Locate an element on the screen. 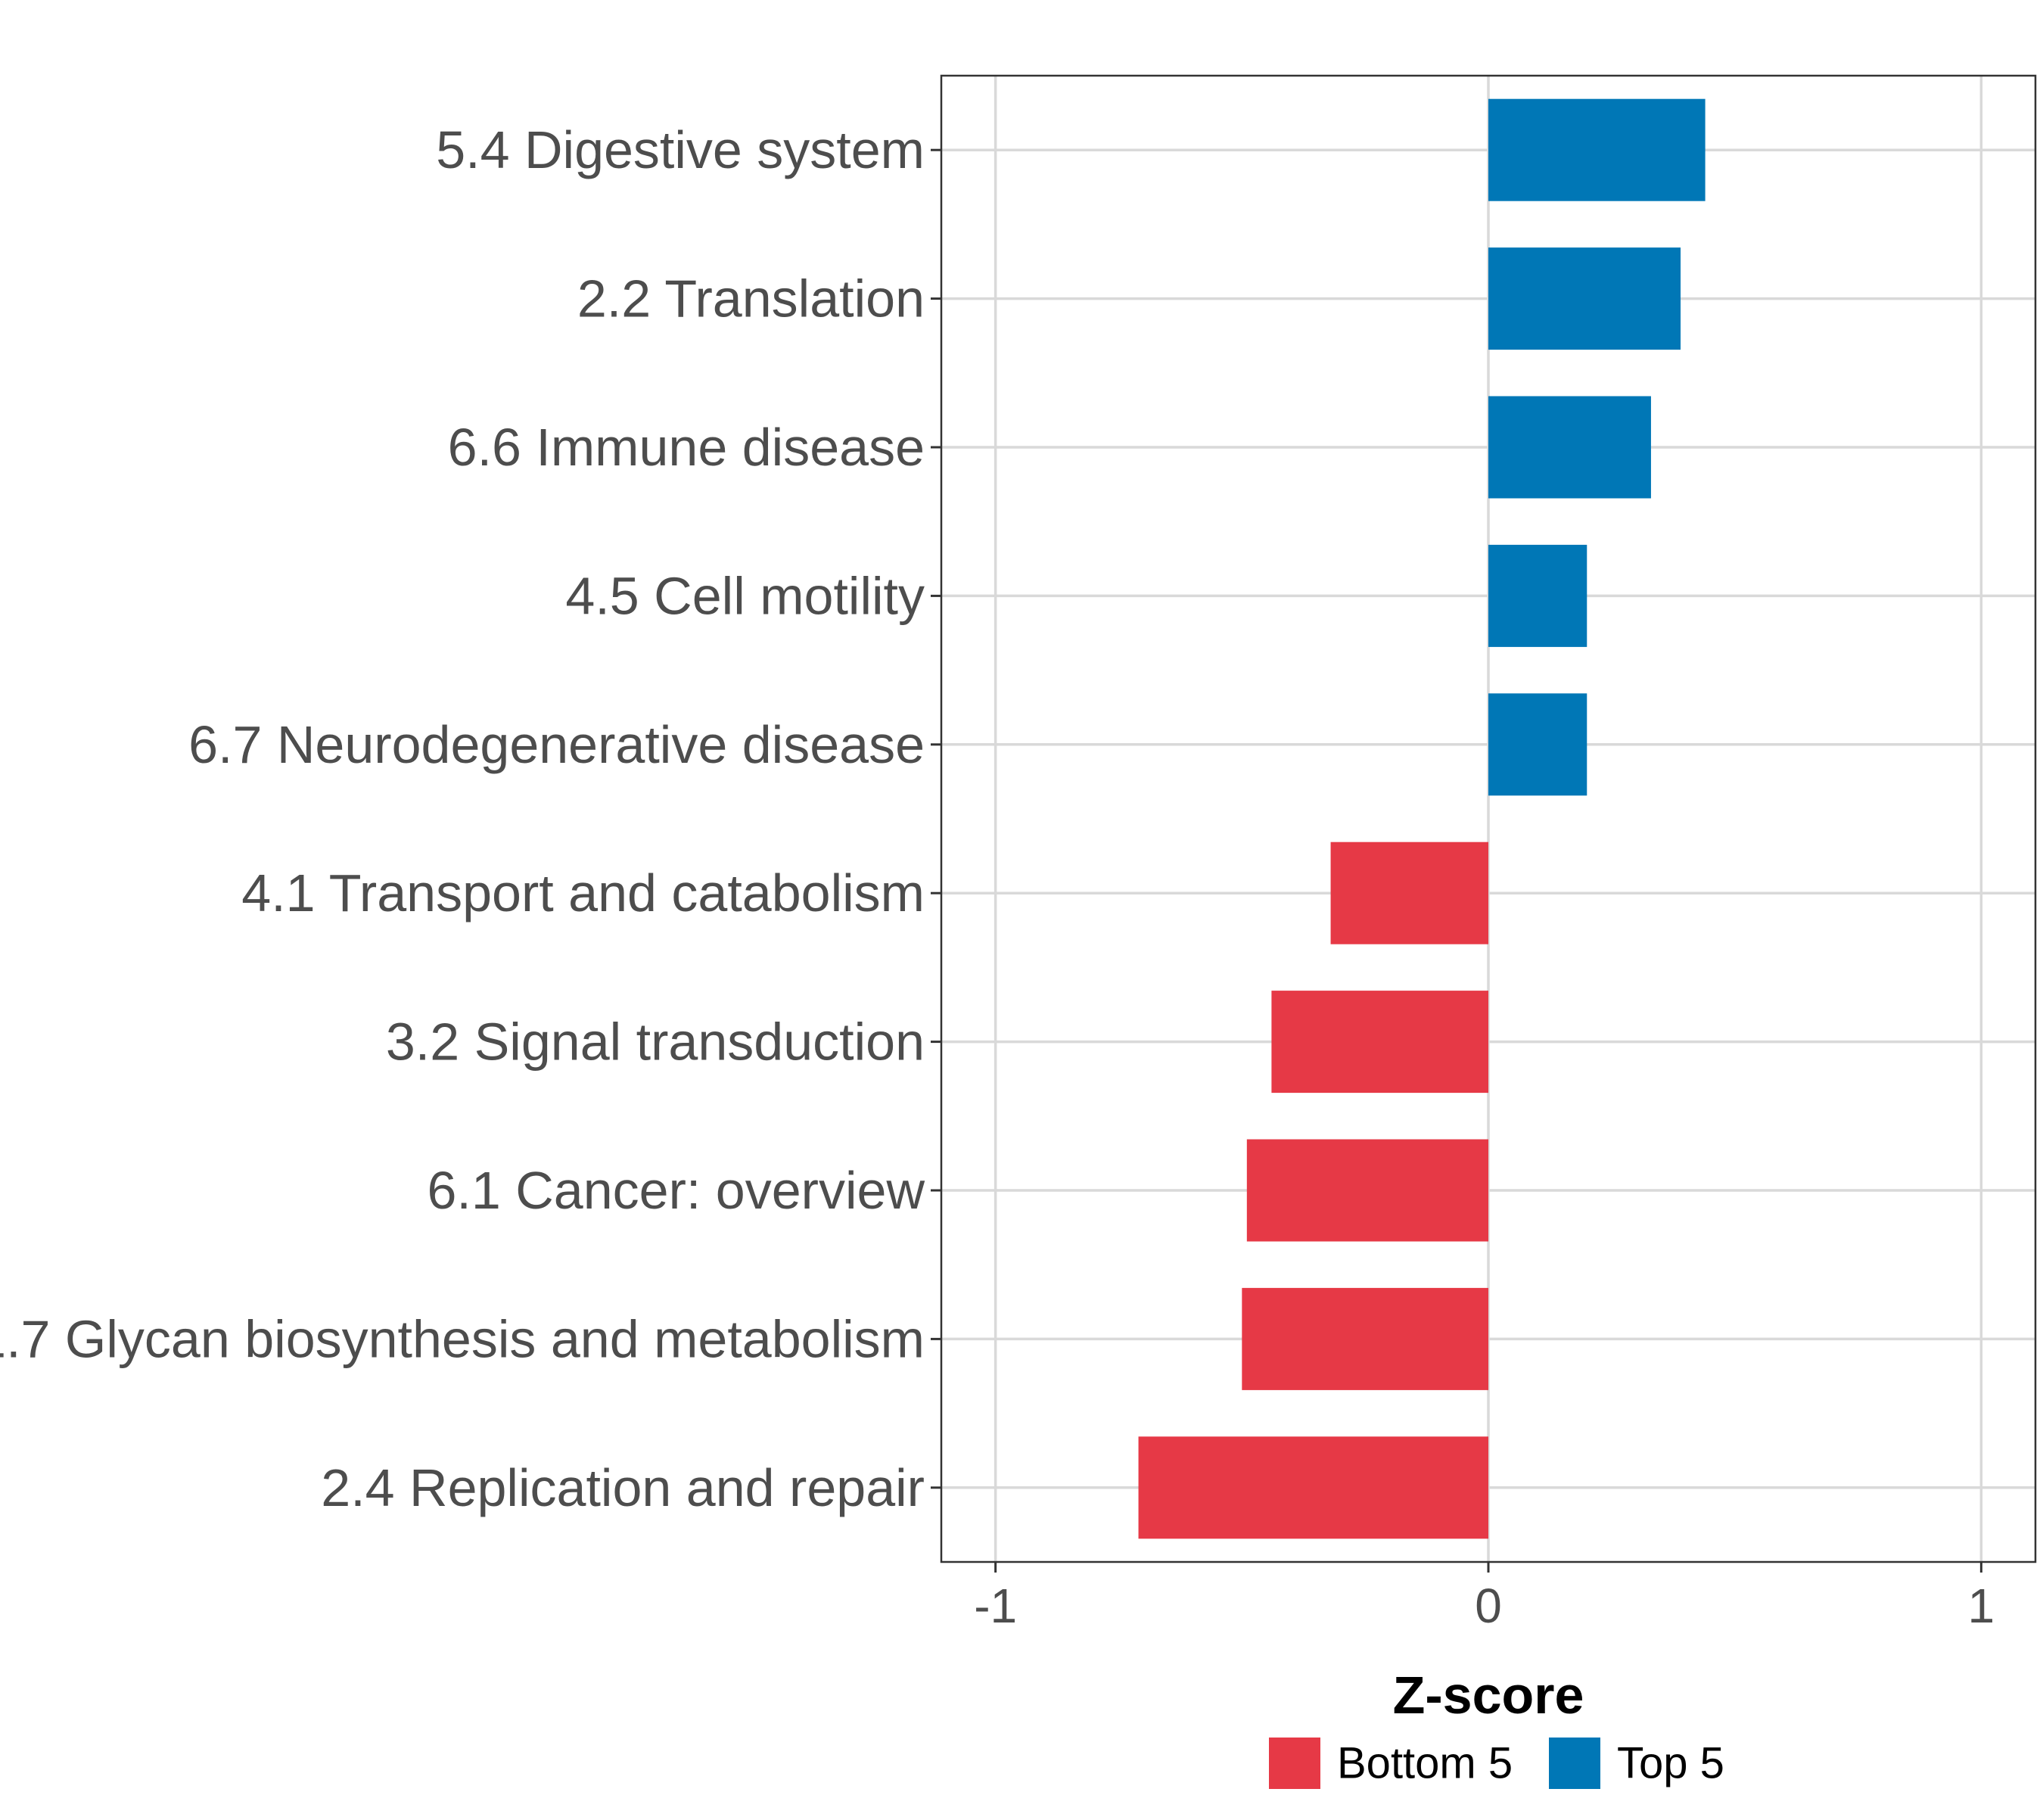  category-label: 4.5 Cell motility is located at coordinates (745, 595).